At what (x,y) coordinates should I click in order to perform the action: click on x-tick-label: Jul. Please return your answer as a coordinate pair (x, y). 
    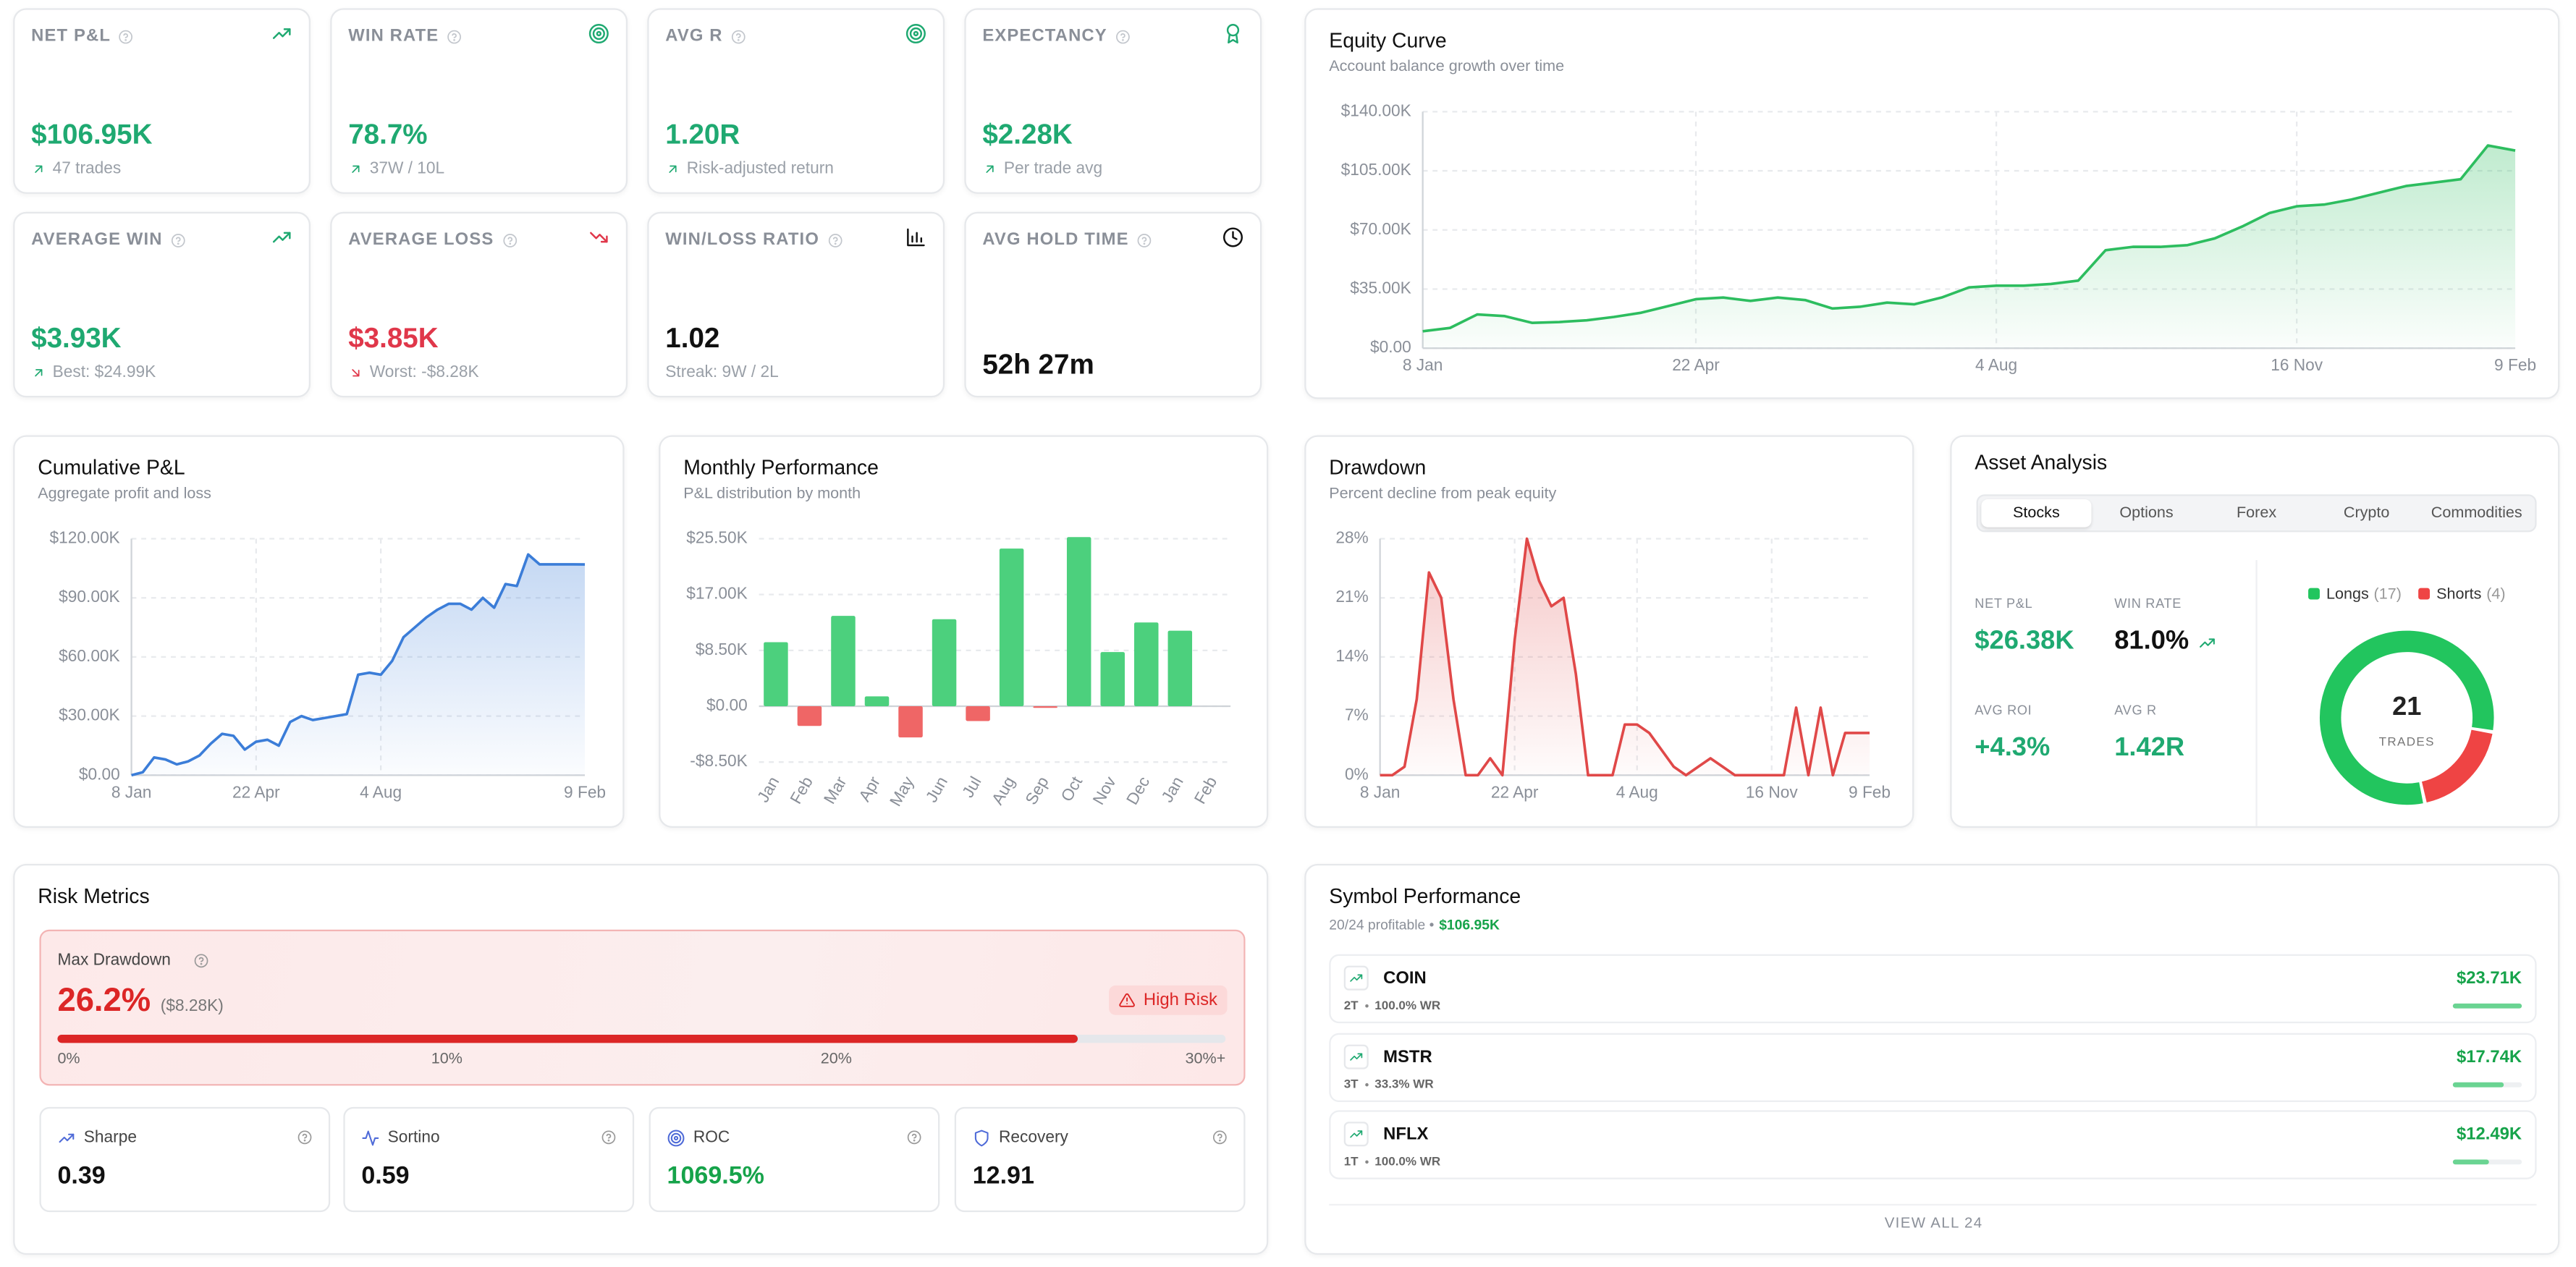
    Looking at the image, I should click on (972, 786).